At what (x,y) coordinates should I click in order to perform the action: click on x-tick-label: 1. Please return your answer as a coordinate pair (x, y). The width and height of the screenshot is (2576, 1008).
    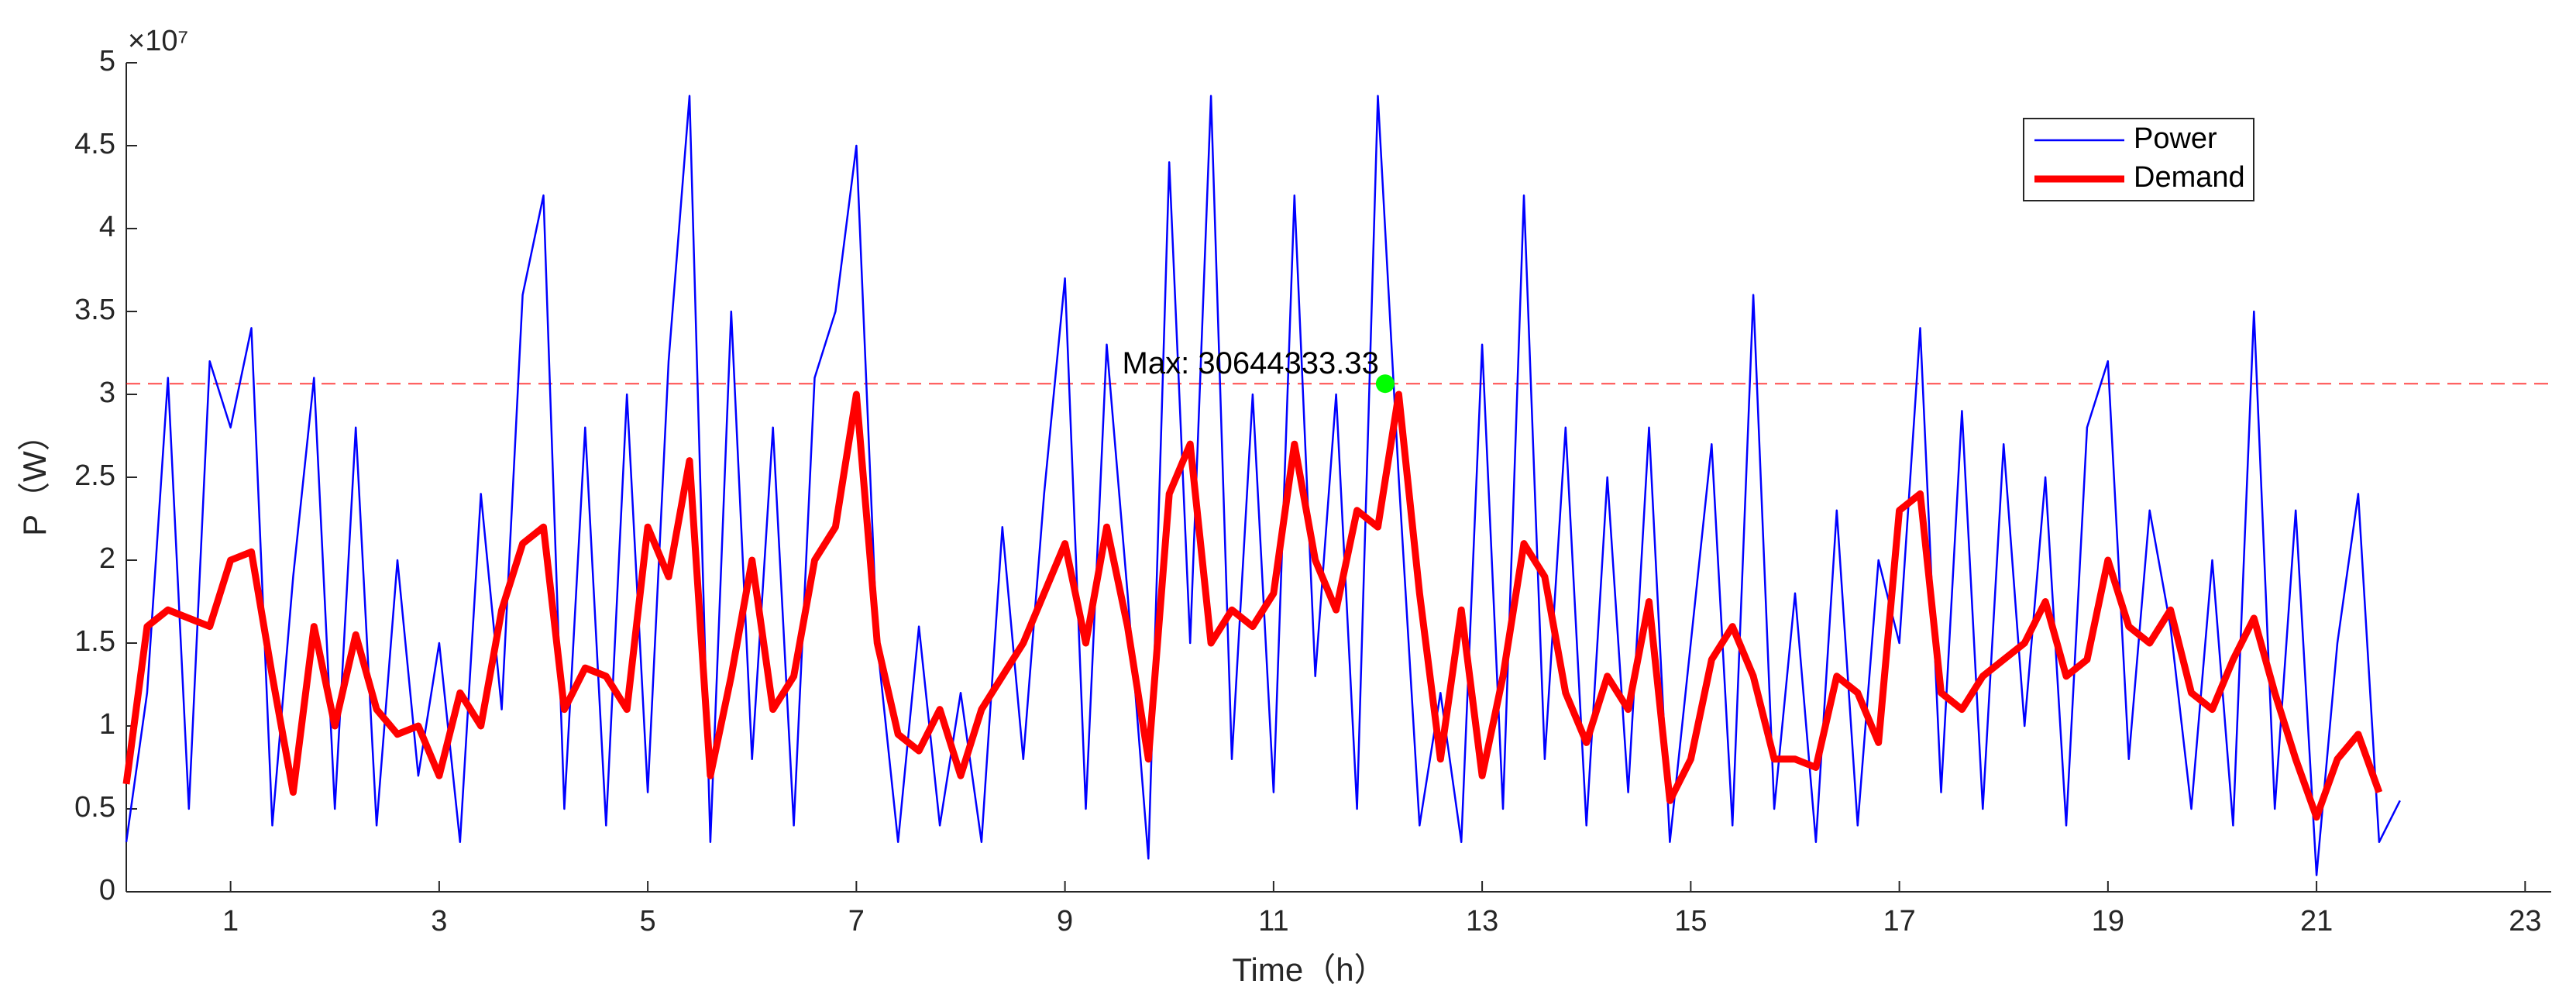
    Looking at the image, I should click on (230, 921).